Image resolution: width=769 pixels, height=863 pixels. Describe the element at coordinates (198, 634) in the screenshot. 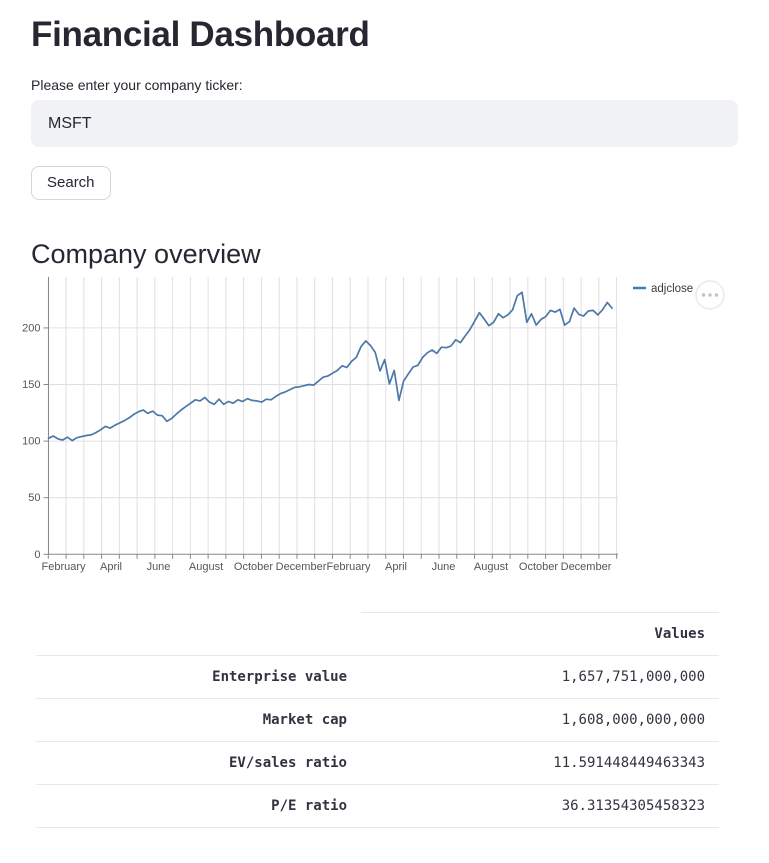

I see `index-header-cell` at that location.